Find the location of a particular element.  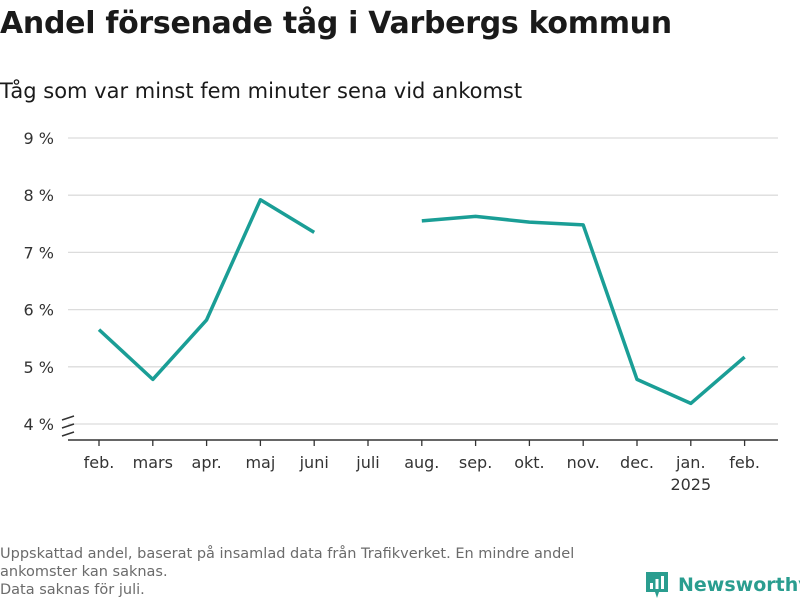

x-axis is located at coordinates (419, 428).